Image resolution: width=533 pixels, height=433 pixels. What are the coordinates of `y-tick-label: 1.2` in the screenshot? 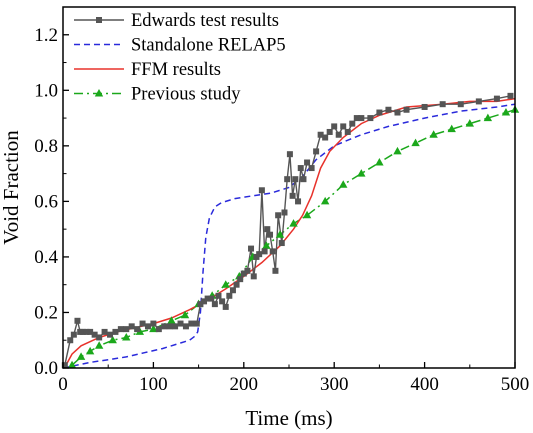 It's located at (46, 35).